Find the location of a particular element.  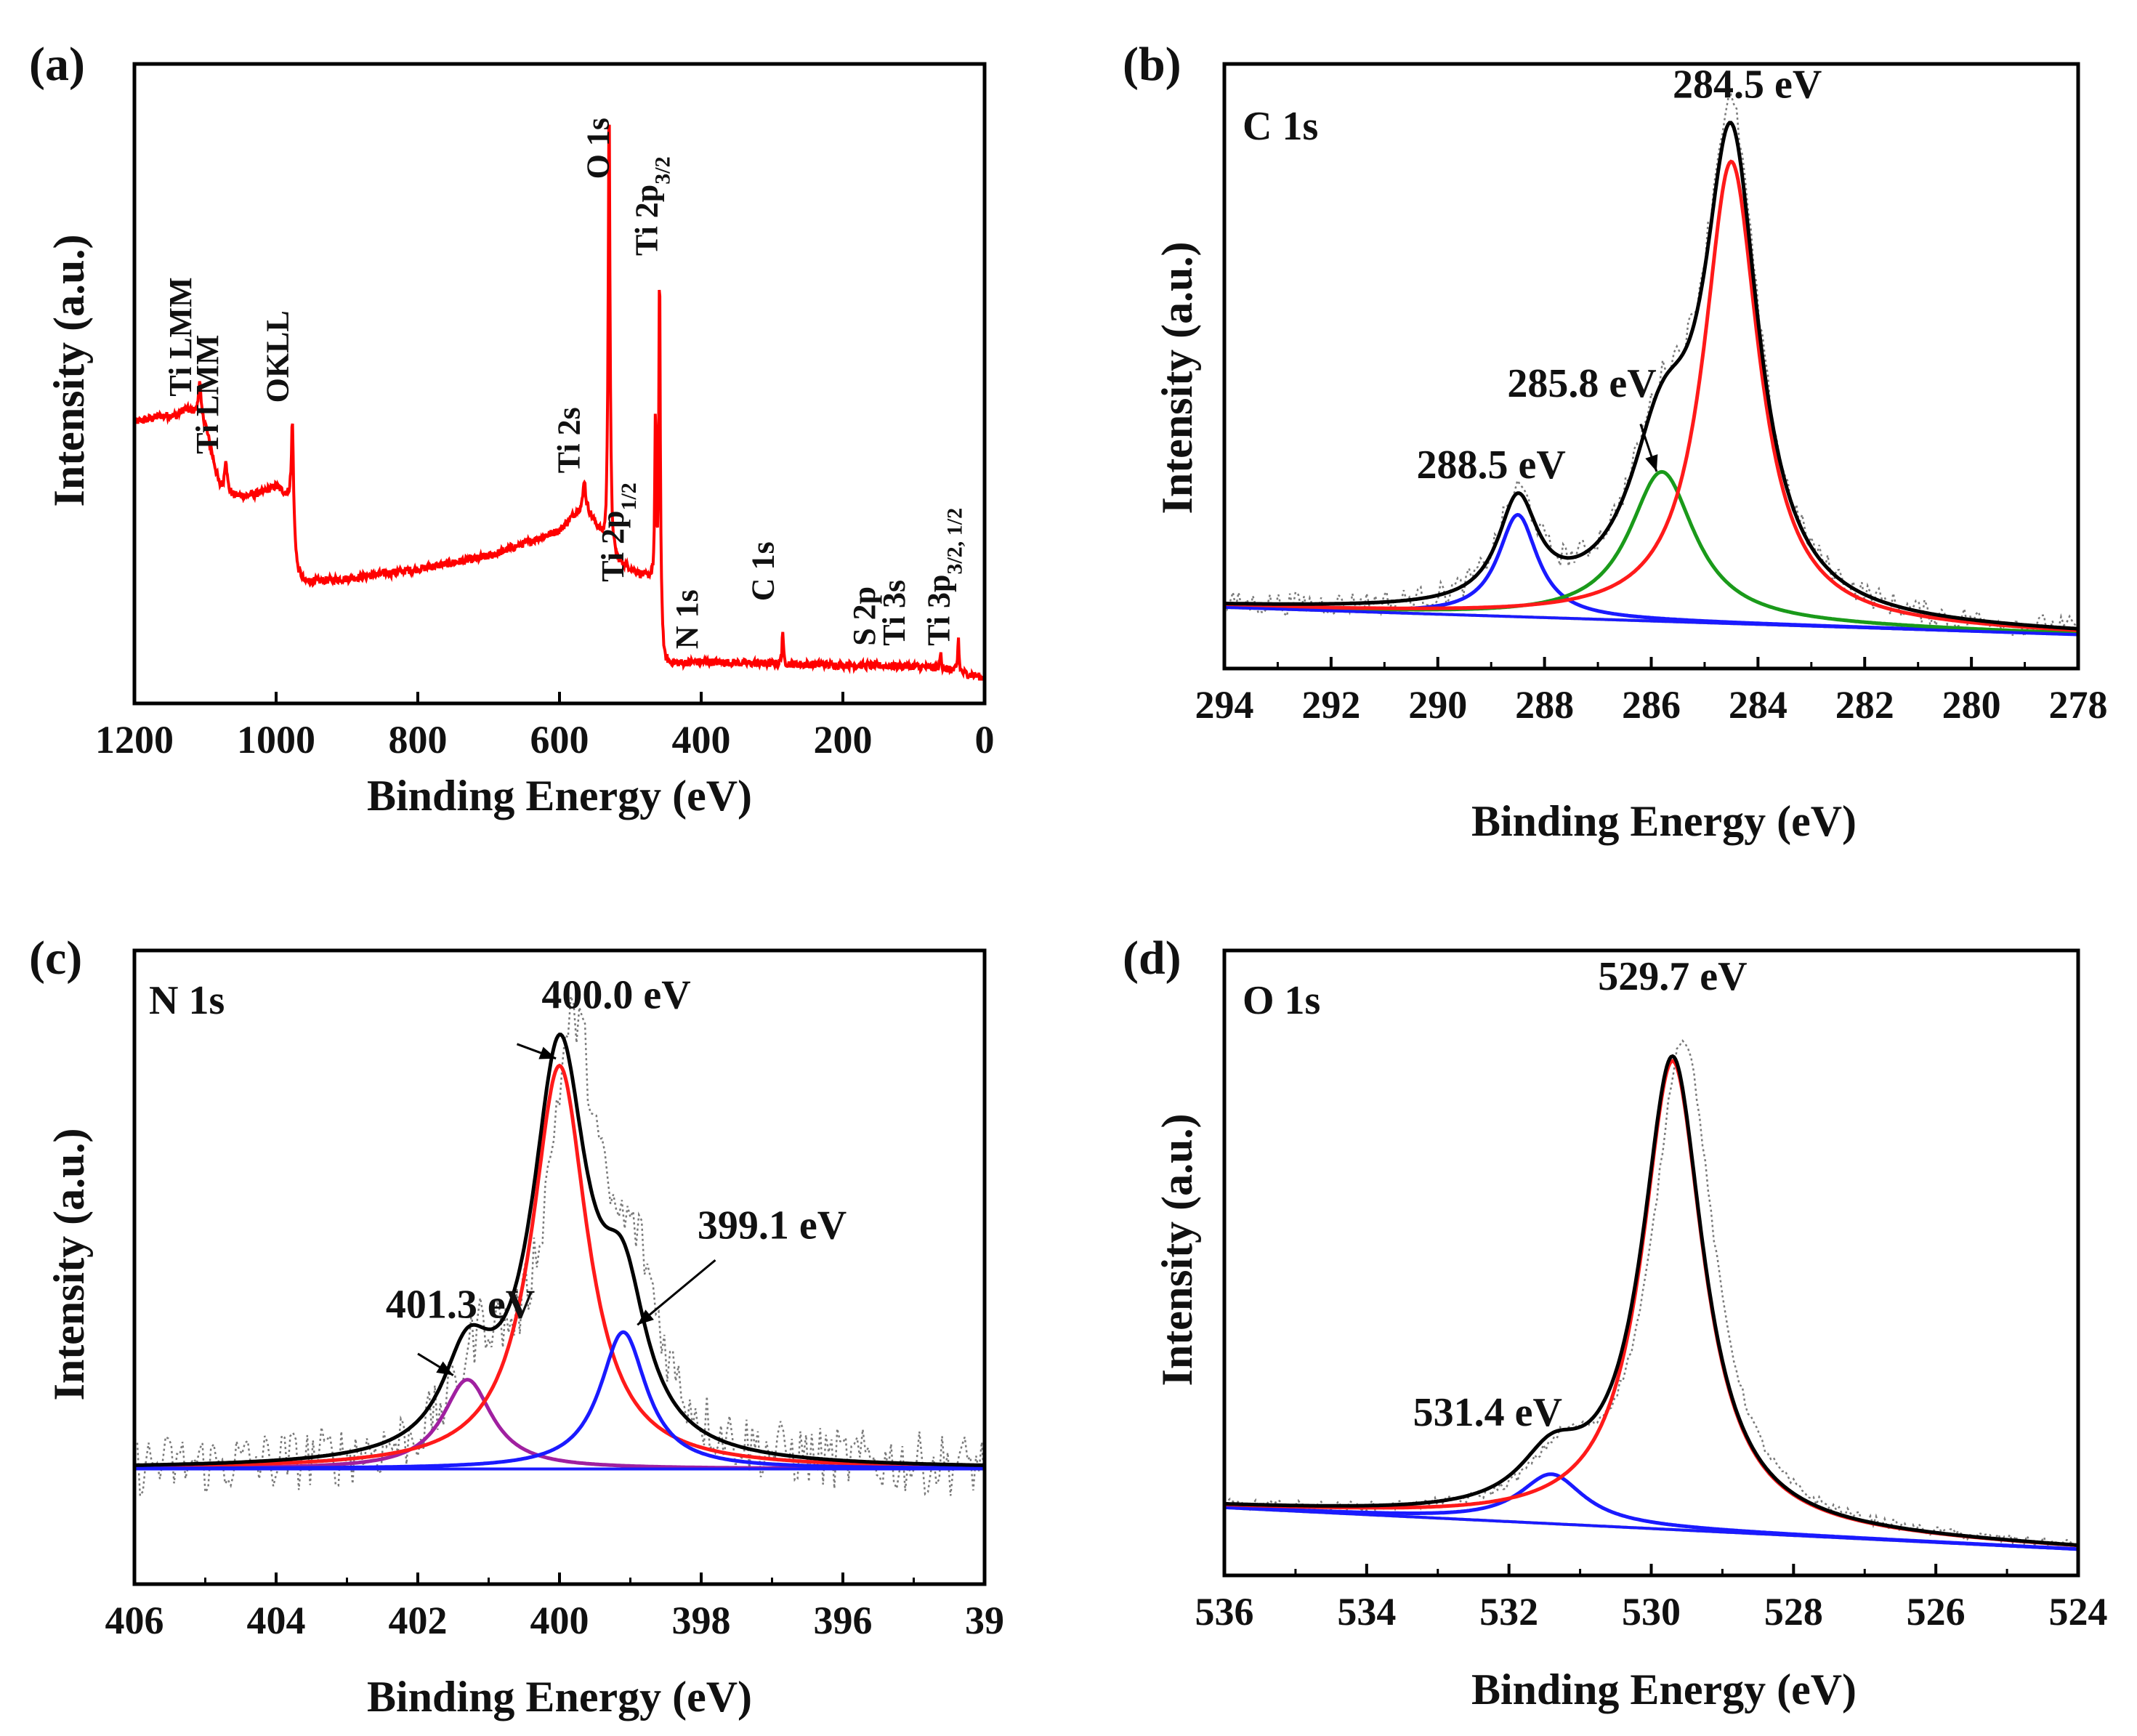

panel-b-title: C 1s is located at coordinates (1280, 126).